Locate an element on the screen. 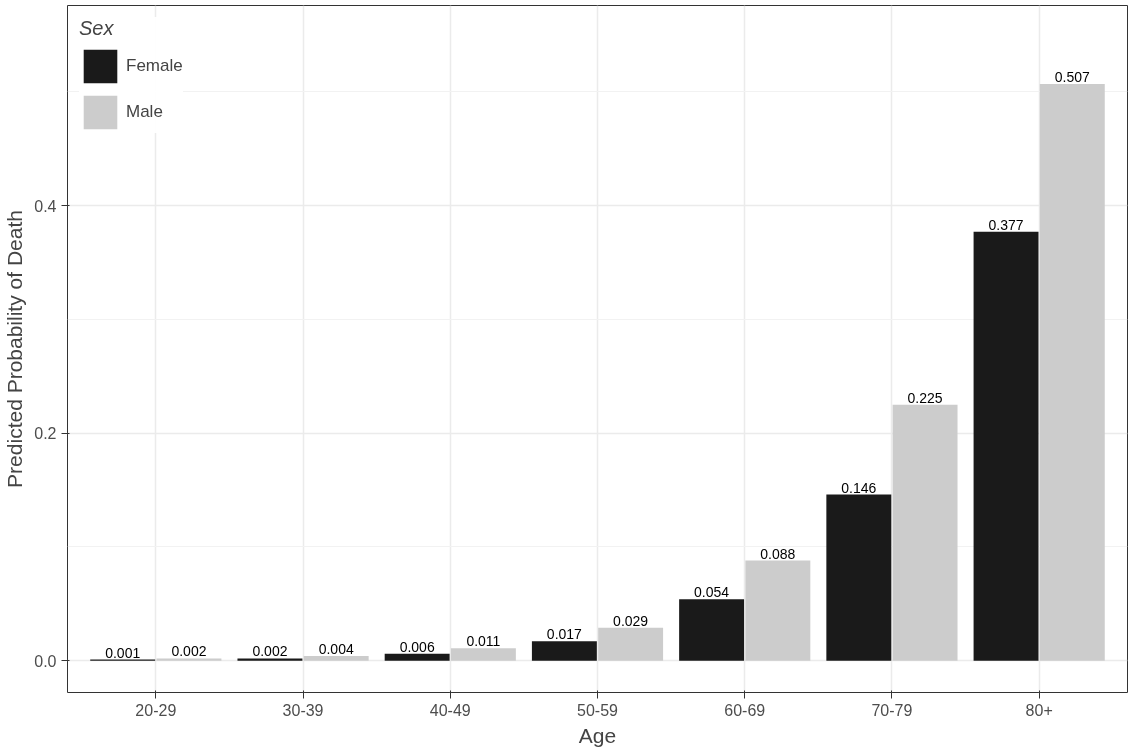 This screenshot has height=749, width=1132. legend-title: Sex is located at coordinates (97, 28).